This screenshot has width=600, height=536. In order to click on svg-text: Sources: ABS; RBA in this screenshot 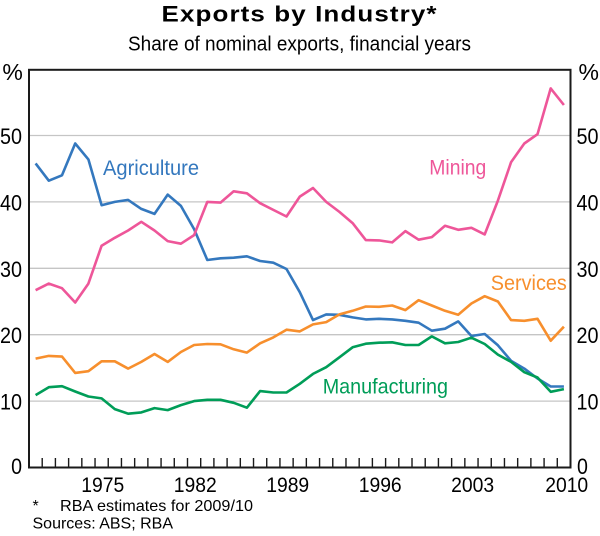, I will do `click(103, 524)`.